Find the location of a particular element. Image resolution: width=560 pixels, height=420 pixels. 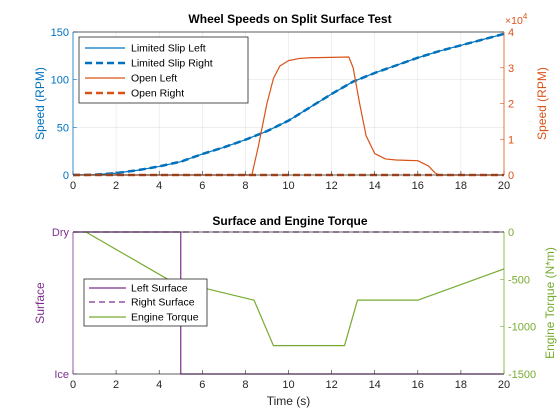

legend-item-open-right: Open Right is located at coordinates (134, 94).